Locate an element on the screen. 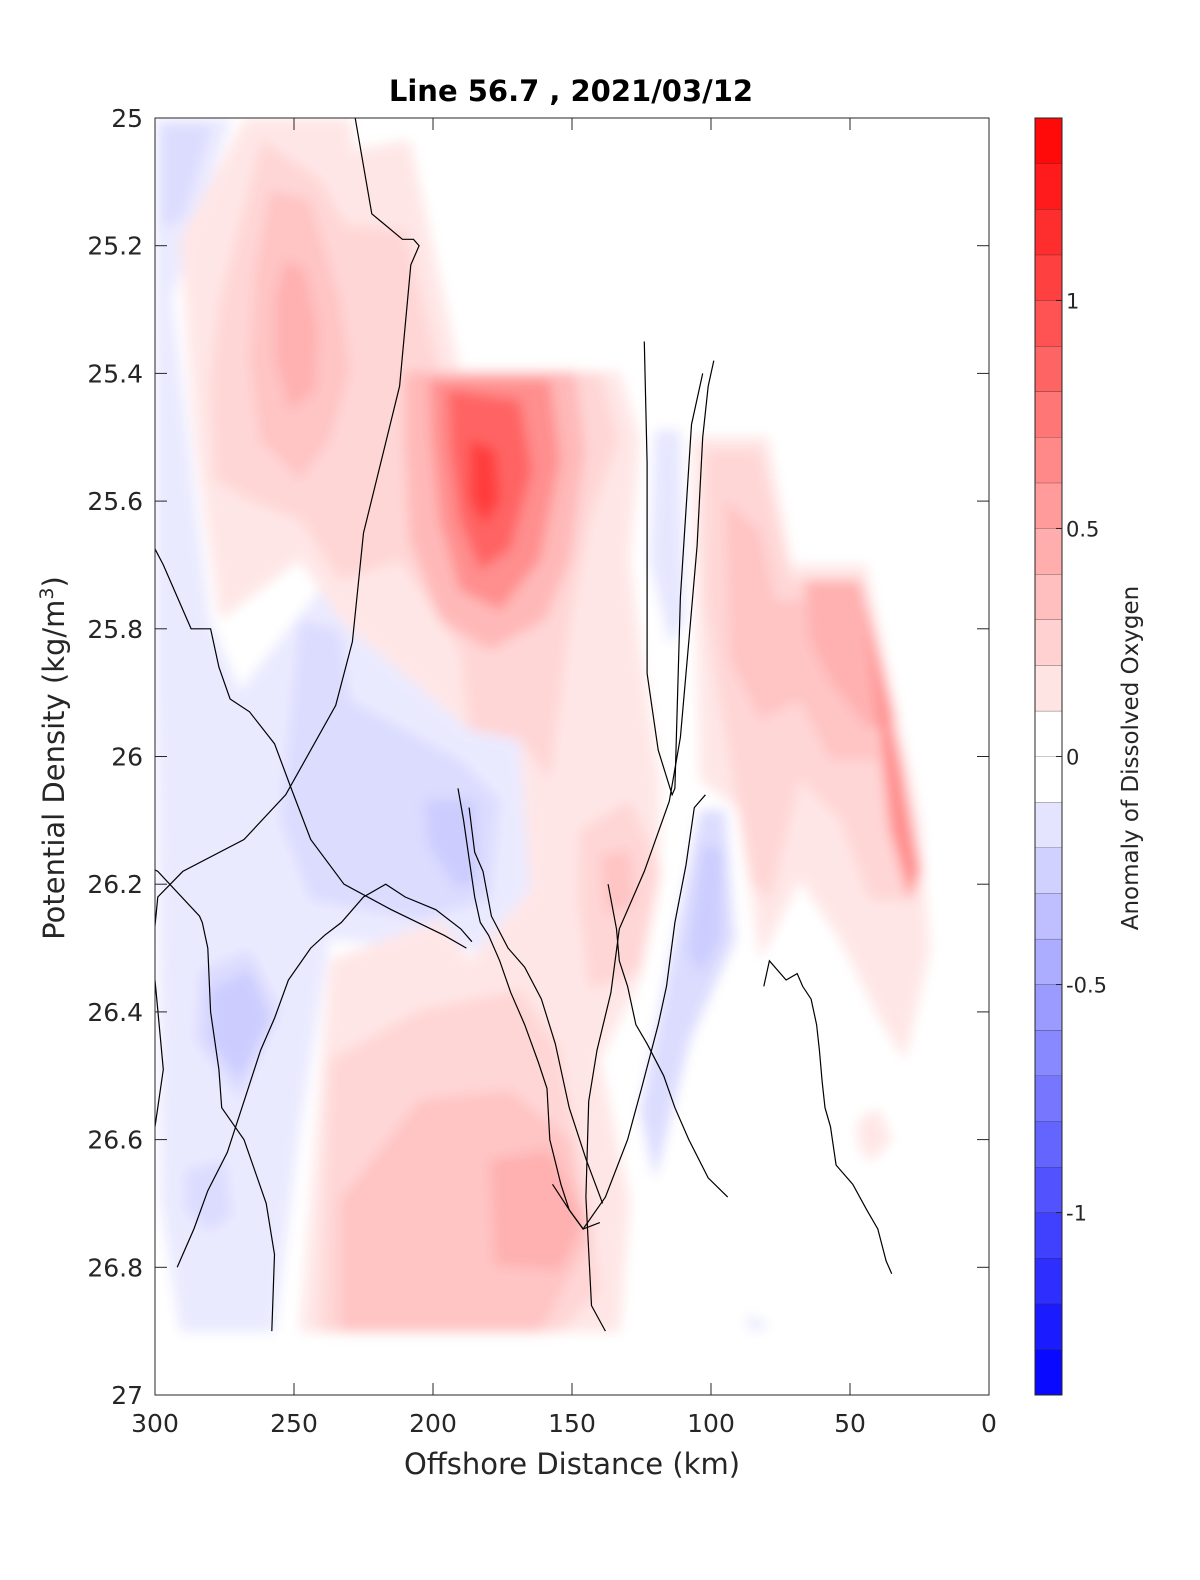  colorbar-label: Anomaly of Dissolved Oxygen is located at coordinates (1131, 758).